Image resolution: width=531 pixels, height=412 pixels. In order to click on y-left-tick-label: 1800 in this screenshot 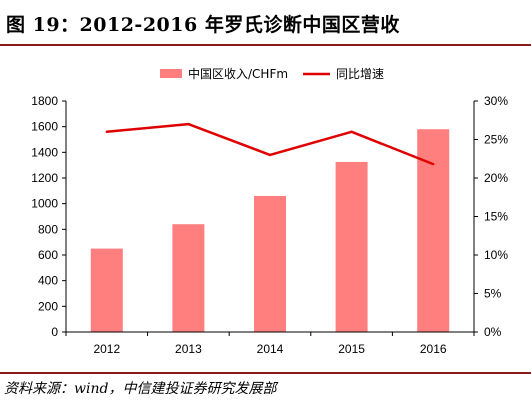, I will do `click(44, 101)`.